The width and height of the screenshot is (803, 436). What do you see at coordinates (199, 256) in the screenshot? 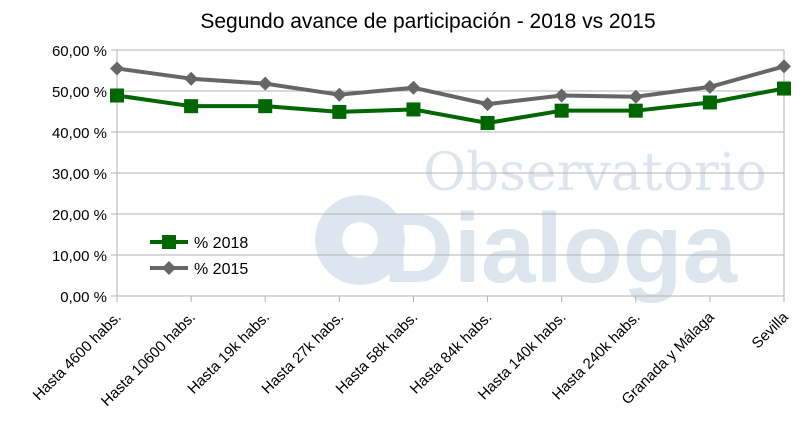
I see `legend: % 2018 % 2015` at bounding box center [199, 256].